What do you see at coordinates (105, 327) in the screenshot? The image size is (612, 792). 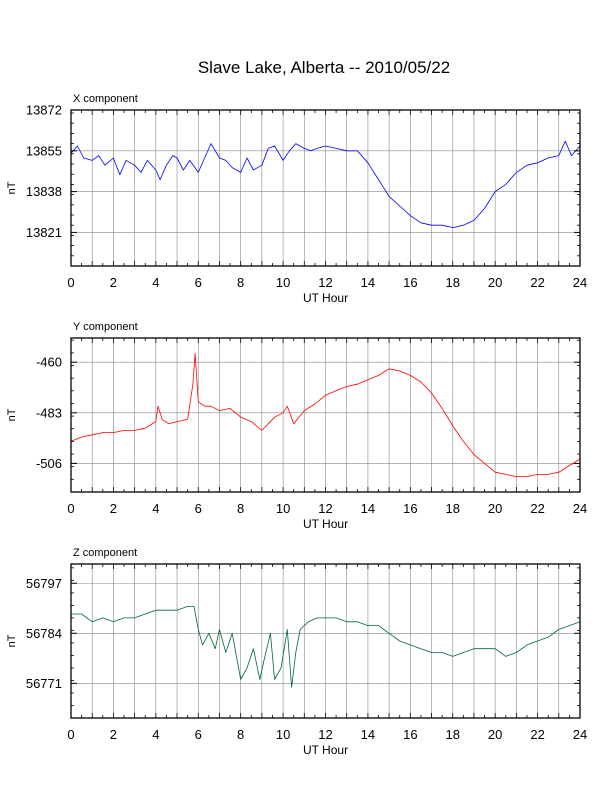 I see `panel-title: Y component` at bounding box center [105, 327].